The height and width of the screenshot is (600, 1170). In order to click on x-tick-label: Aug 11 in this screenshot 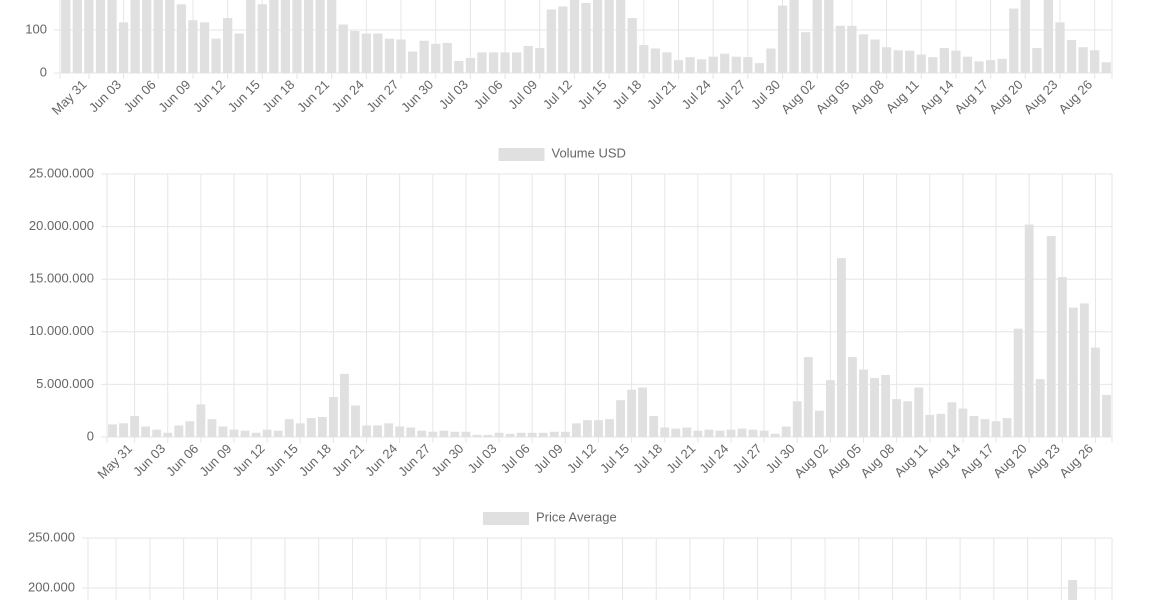, I will do `click(910, 460)`.